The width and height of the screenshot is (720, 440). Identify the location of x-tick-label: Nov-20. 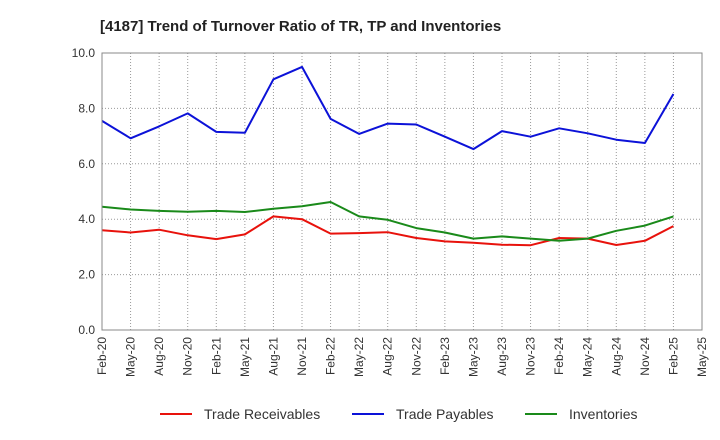
(188, 356).